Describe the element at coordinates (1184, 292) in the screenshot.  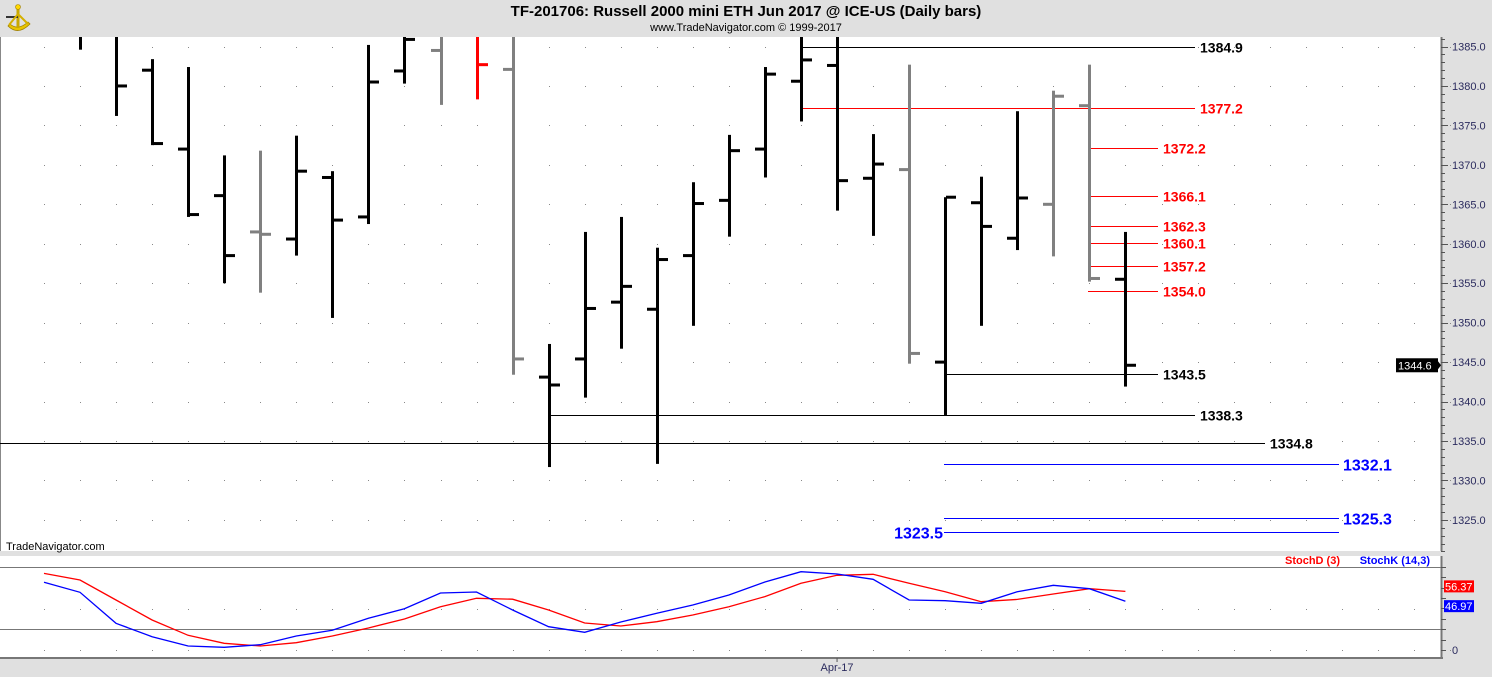
I see `level-label: 1354.0` at that location.